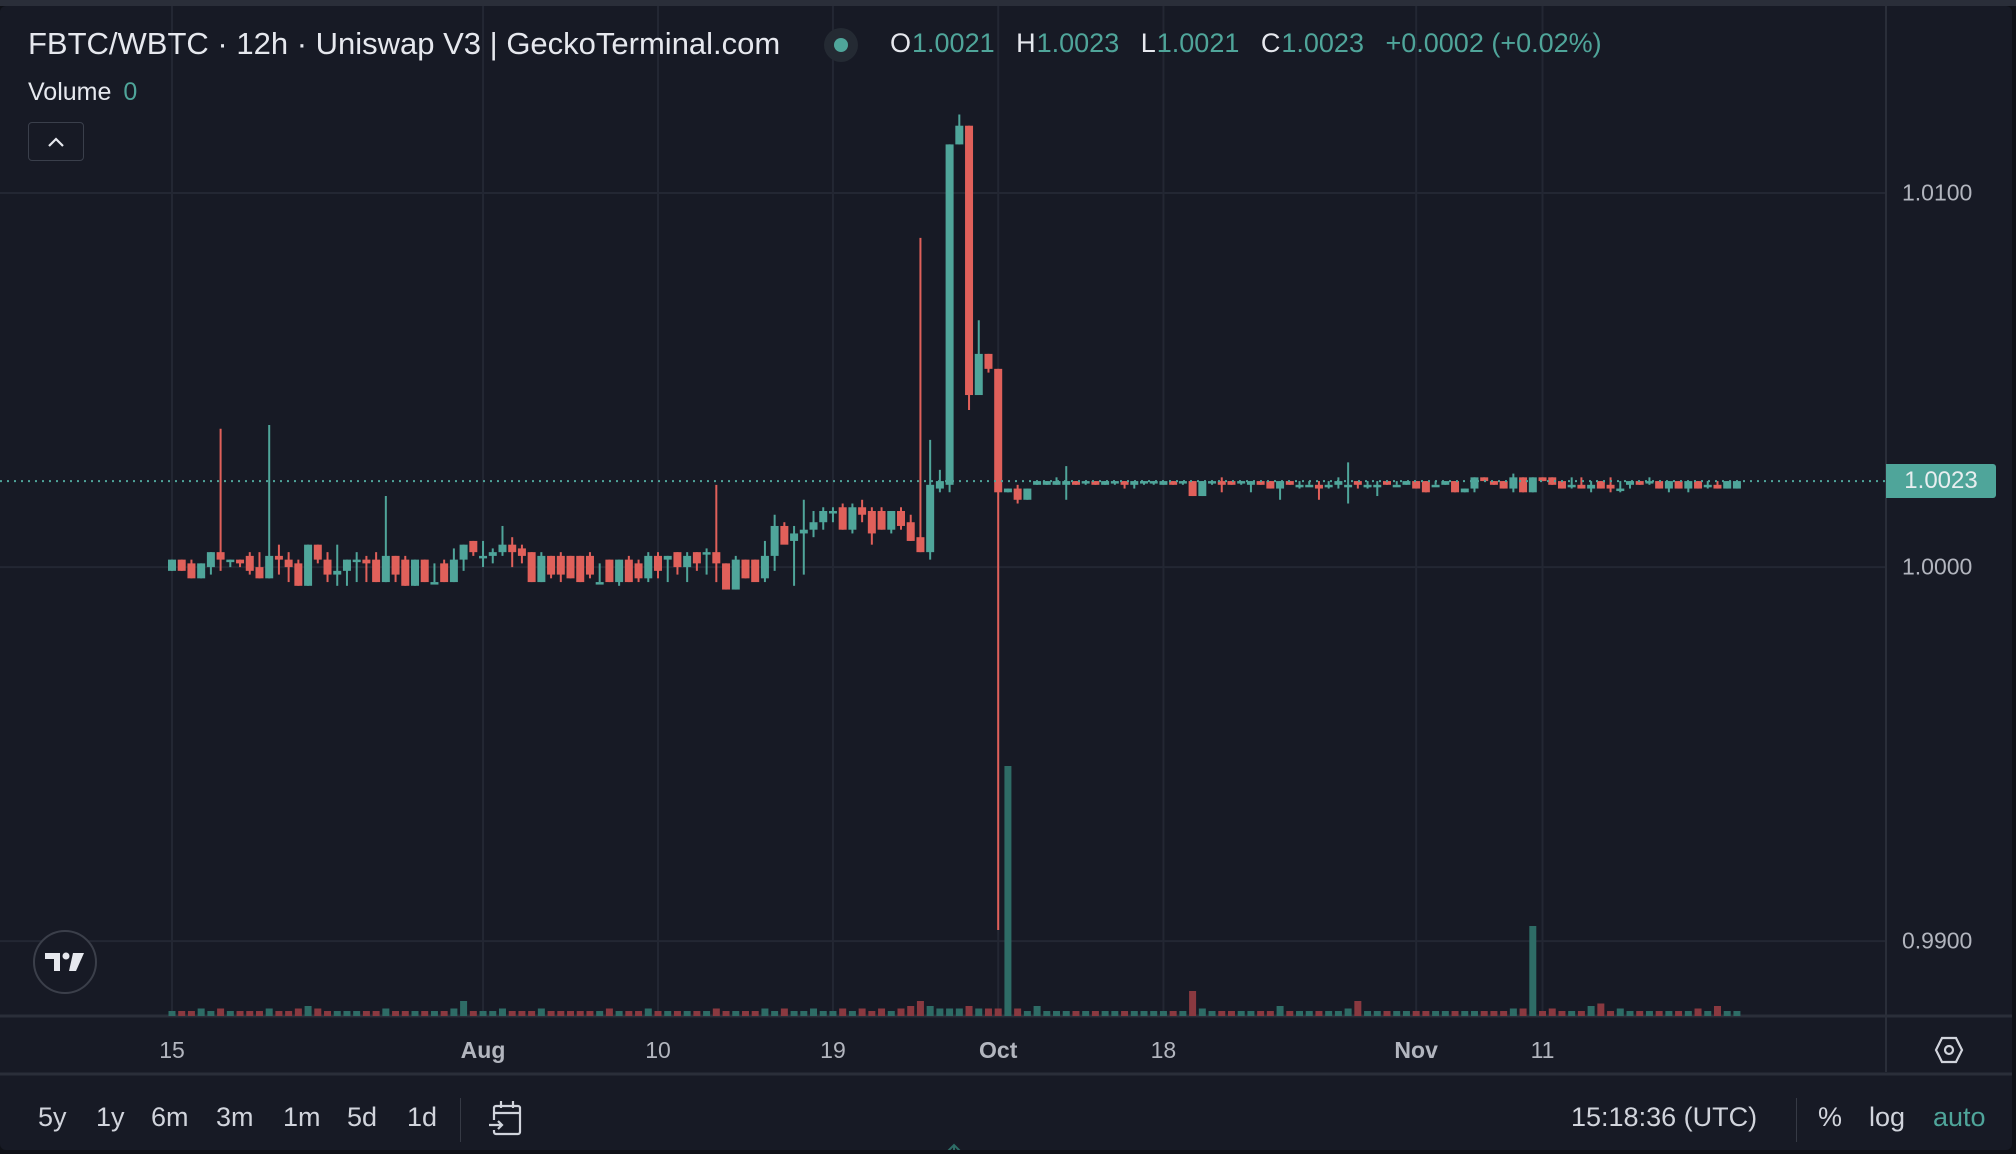 The height and width of the screenshot is (1154, 2016). What do you see at coordinates (841, 45) in the screenshot?
I see `market-status-icon` at bounding box center [841, 45].